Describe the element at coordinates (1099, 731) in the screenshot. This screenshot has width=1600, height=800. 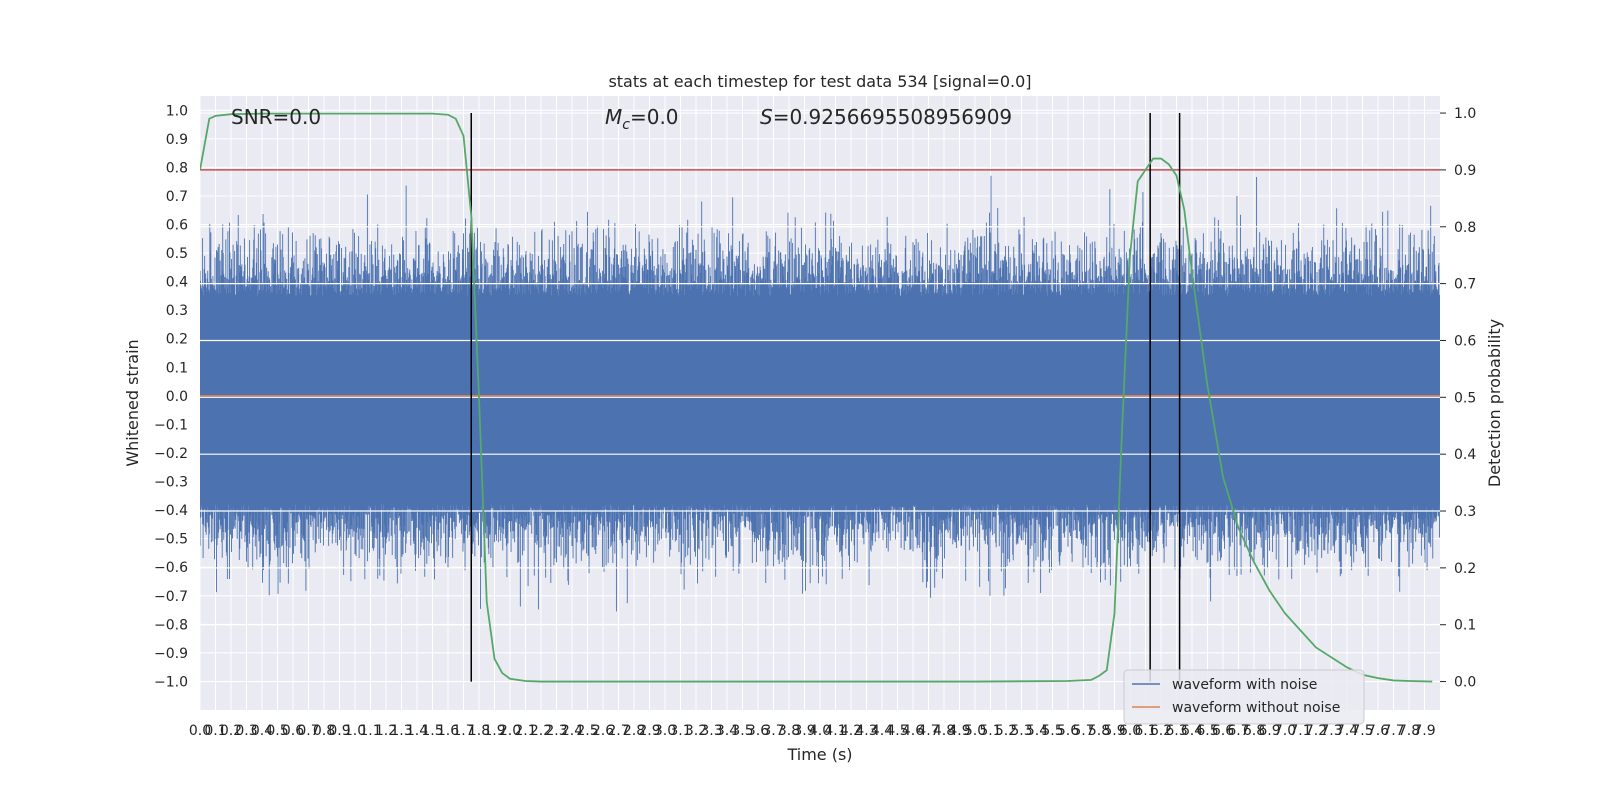
I see `x-tick-label: 5.8` at that location.